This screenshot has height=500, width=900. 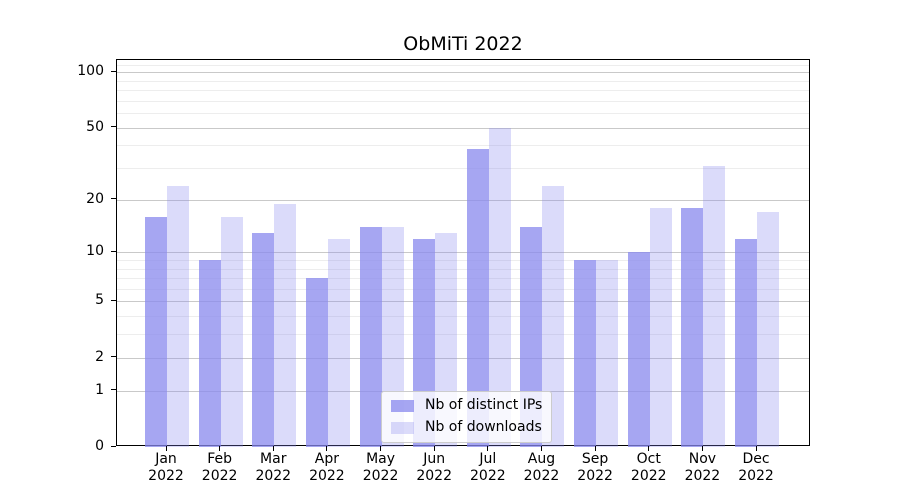 I want to click on bar-feb-distinct-ips, so click(x=209, y=353).